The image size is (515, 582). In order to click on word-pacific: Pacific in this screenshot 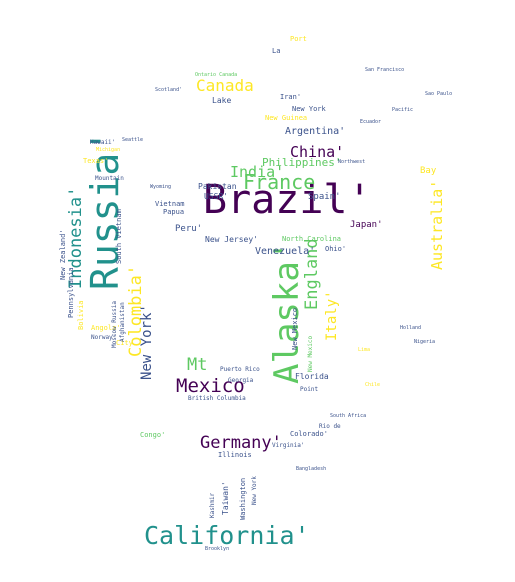, I will do `click(403, 110)`.